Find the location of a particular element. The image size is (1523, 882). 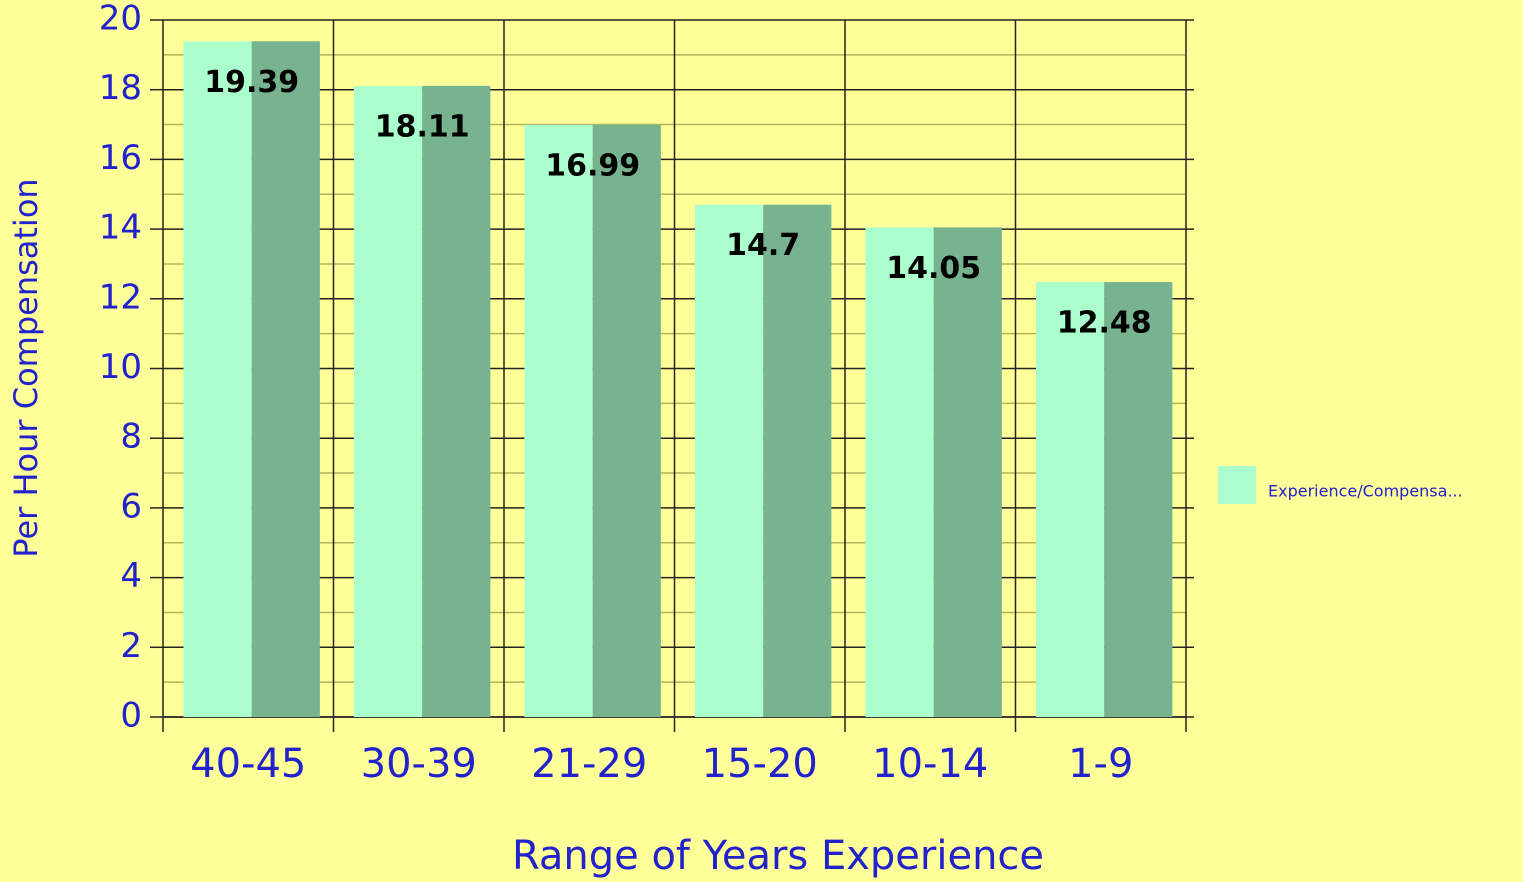

y-tick-label: 4 is located at coordinates (131, 576).